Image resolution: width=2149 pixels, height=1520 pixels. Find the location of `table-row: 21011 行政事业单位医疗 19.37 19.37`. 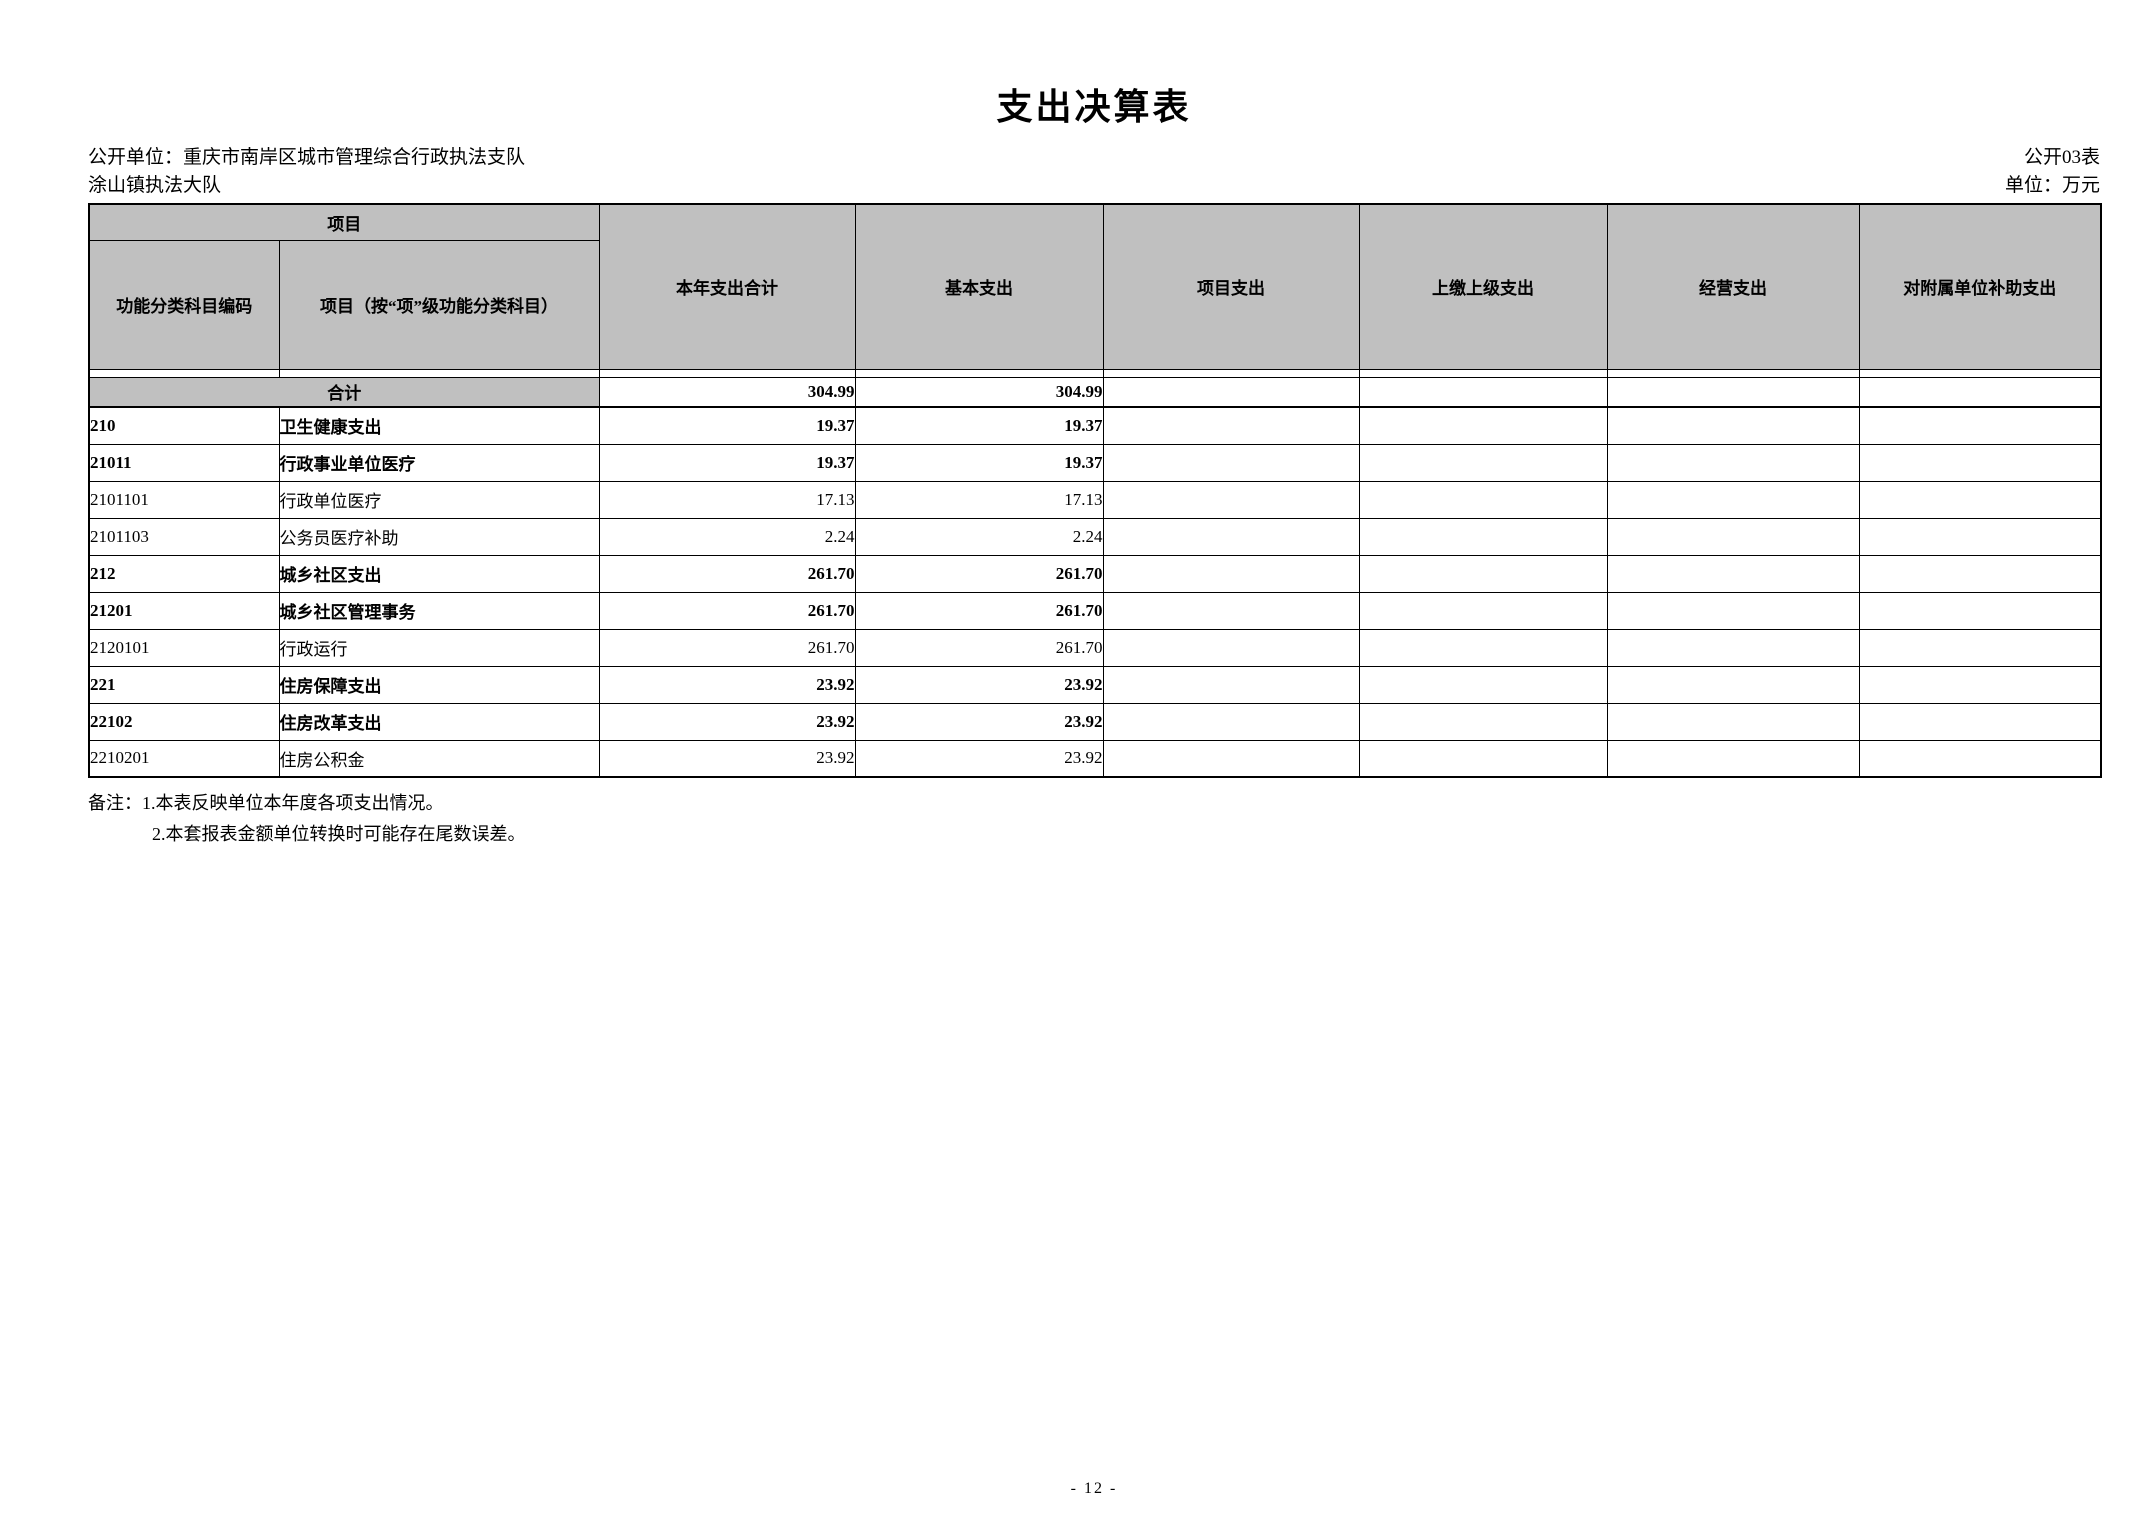

table-row: 21011 行政事业单位医疗 19.37 19.37 is located at coordinates (1095, 462).